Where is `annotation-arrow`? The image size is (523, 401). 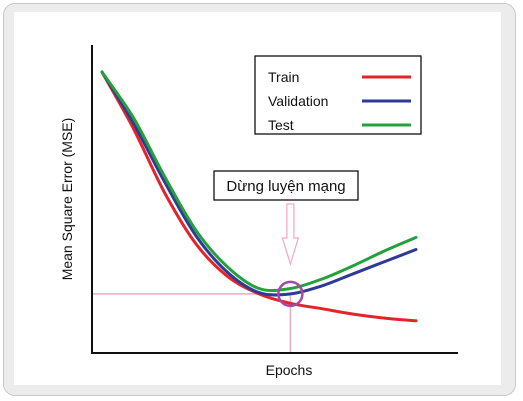 annotation-arrow is located at coordinates (290, 235).